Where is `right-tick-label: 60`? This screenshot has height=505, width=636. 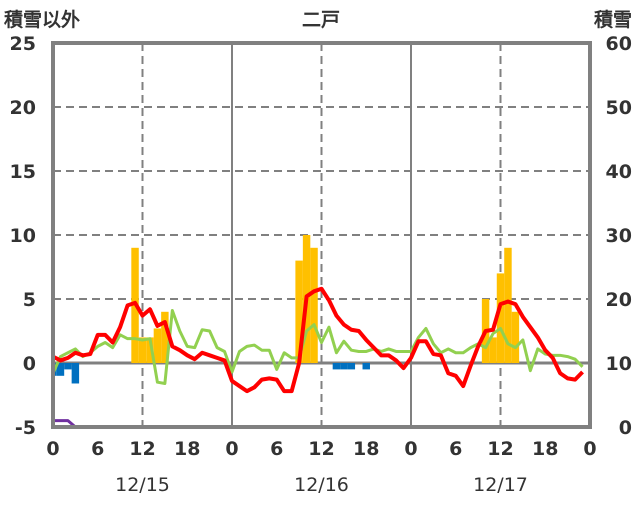
right-tick-label: 60 is located at coordinates (619, 44).